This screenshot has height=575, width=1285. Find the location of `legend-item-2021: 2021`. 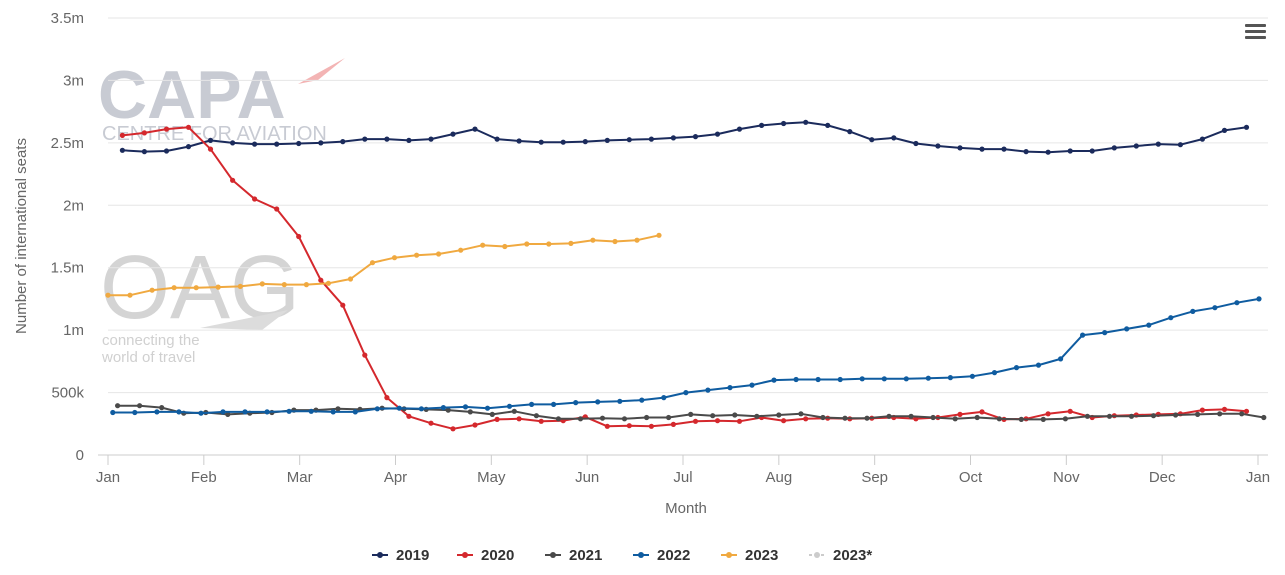

legend-item-2021: 2021 is located at coordinates (573, 555).